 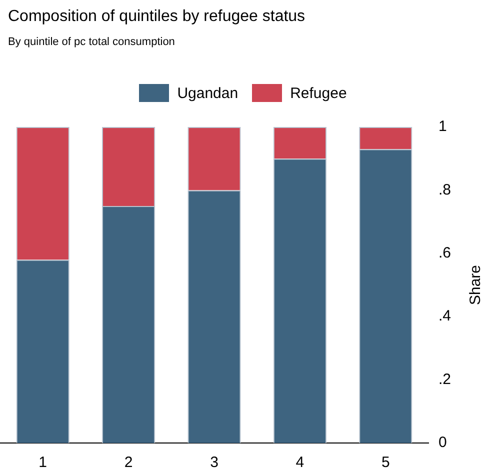 I want to click on y-tick-label: 1, so click(x=442, y=127).